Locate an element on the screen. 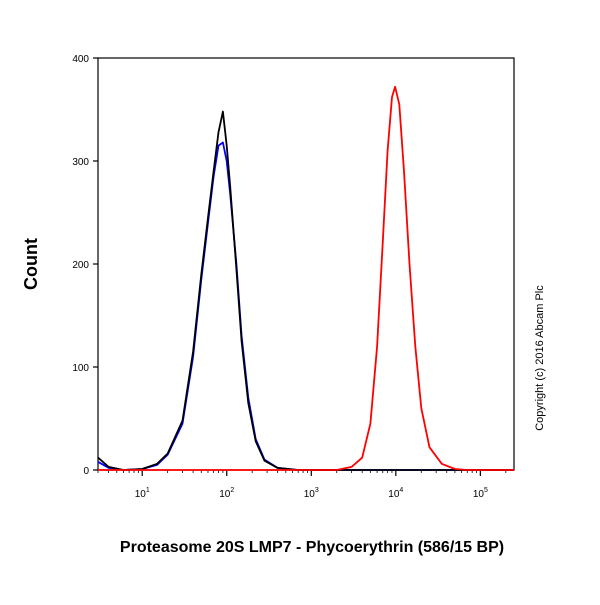 The height and width of the screenshot is (605, 600). x-tick-label: 10⁵ is located at coordinates (480, 493).